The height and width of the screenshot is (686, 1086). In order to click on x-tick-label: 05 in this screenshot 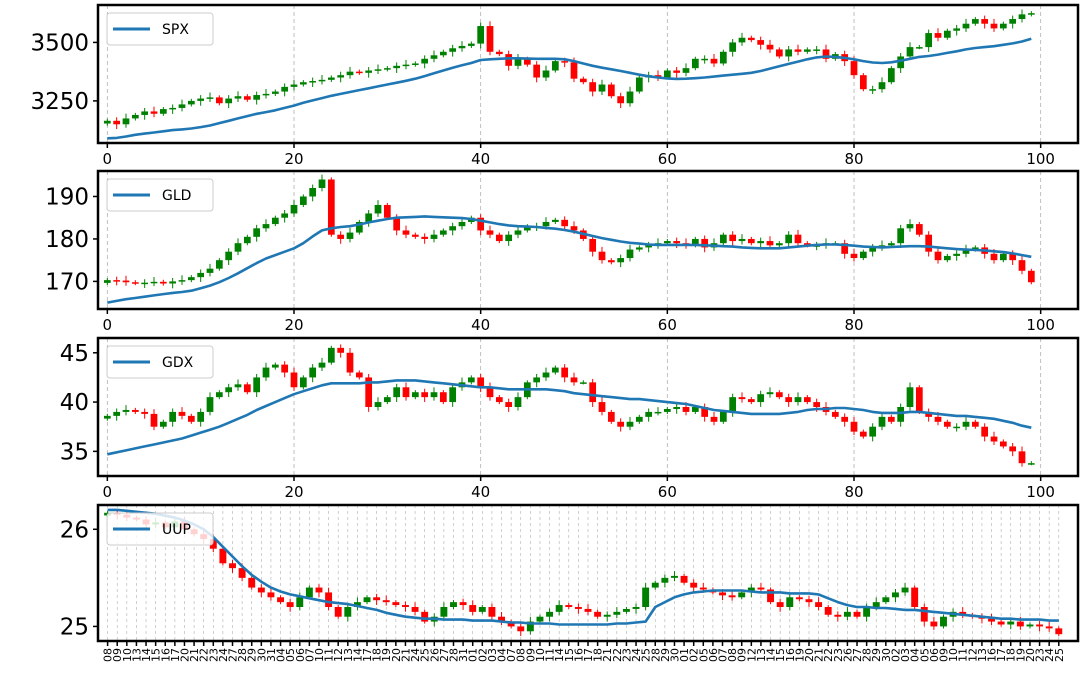, I will do `click(703, 655)`.